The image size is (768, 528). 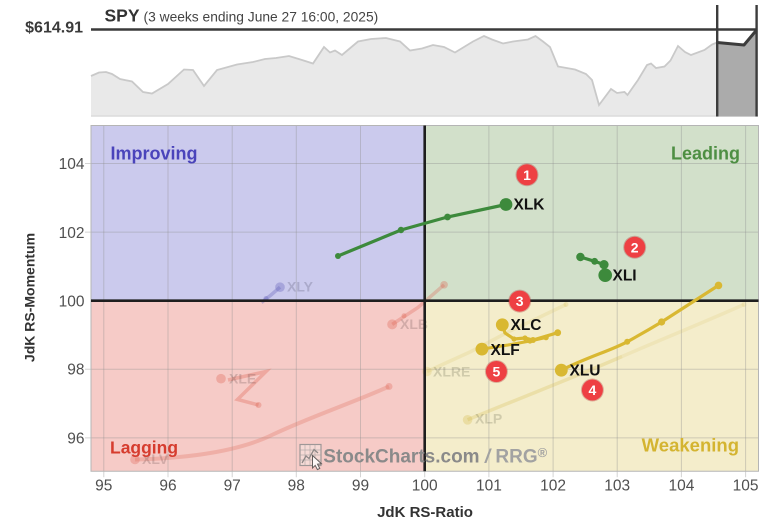 What do you see at coordinates (690, 445) in the screenshot?
I see `svg-text: Weakening` at bounding box center [690, 445].